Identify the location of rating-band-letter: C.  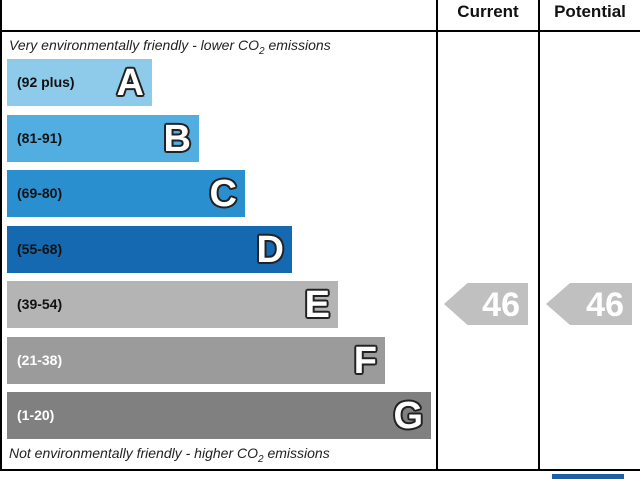
(223, 194).